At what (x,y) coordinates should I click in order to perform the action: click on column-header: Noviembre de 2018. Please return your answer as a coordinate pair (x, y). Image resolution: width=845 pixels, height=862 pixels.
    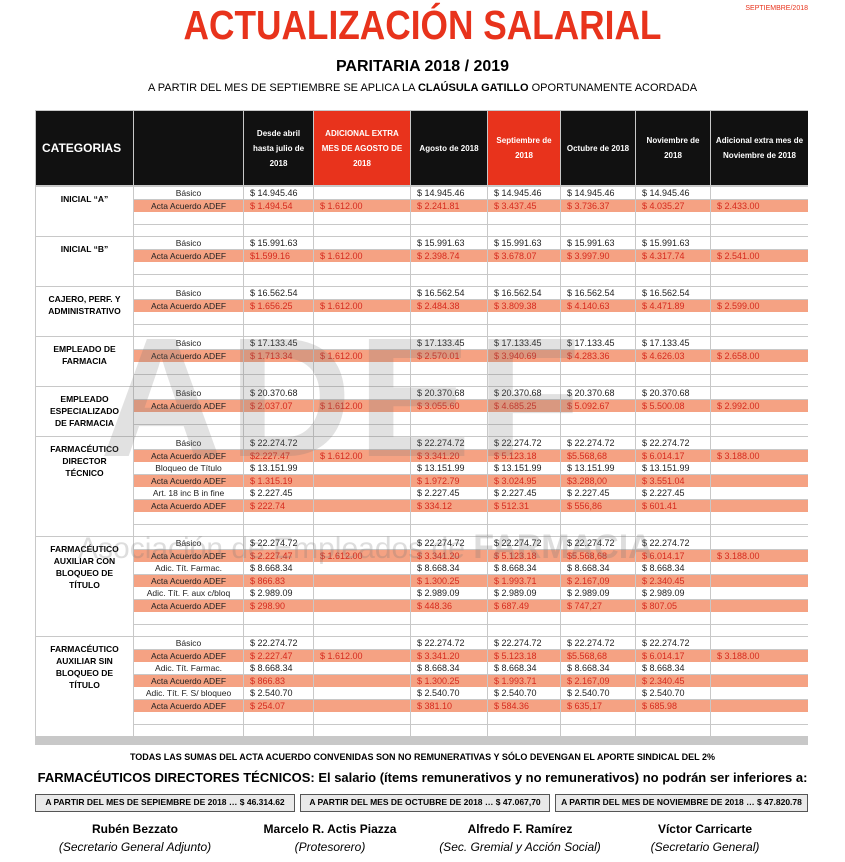
    Looking at the image, I should click on (673, 148).